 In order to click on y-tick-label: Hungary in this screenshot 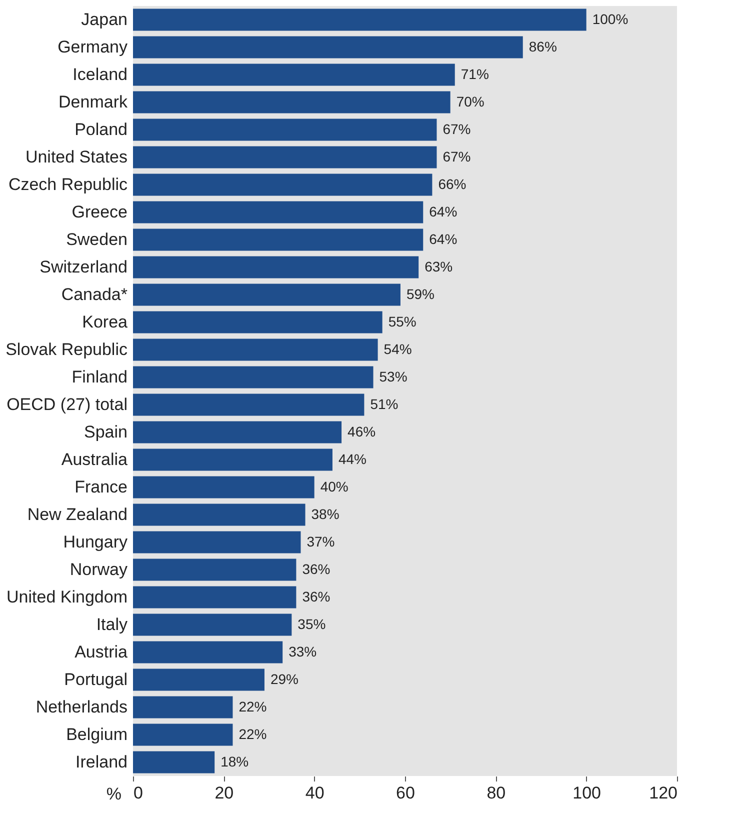, I will do `click(95, 542)`.